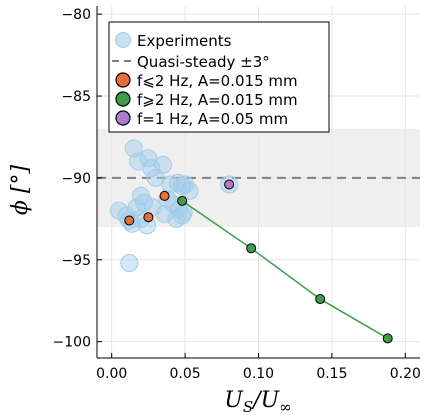 Image resolution: width=426 pixels, height=415 pixels. Describe the element at coordinates (76, 179) in the screenshot. I see `y-tick-label: −90` at that location.